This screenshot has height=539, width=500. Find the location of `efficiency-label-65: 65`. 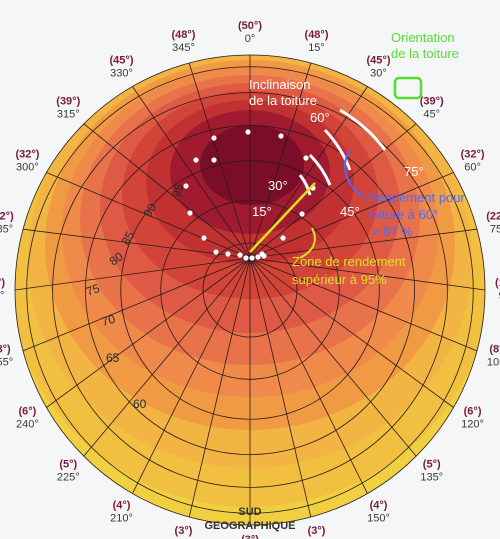

efficiency-label-65: 65 is located at coordinates (113, 358).